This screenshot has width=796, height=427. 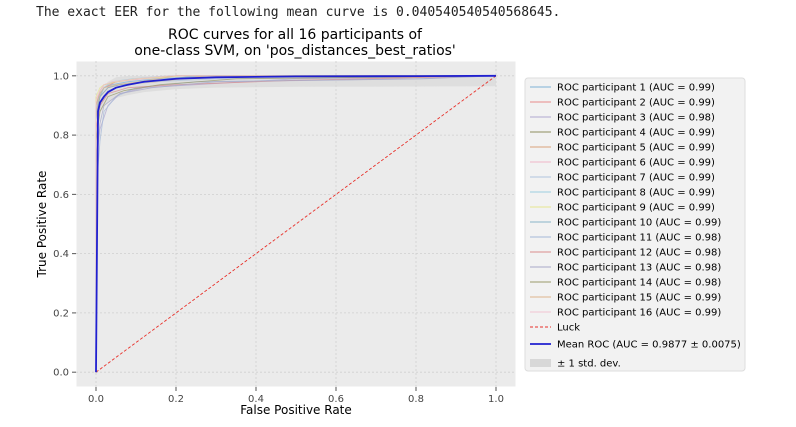 I want to click on y-tick-label: 0.8, so click(x=61, y=136).